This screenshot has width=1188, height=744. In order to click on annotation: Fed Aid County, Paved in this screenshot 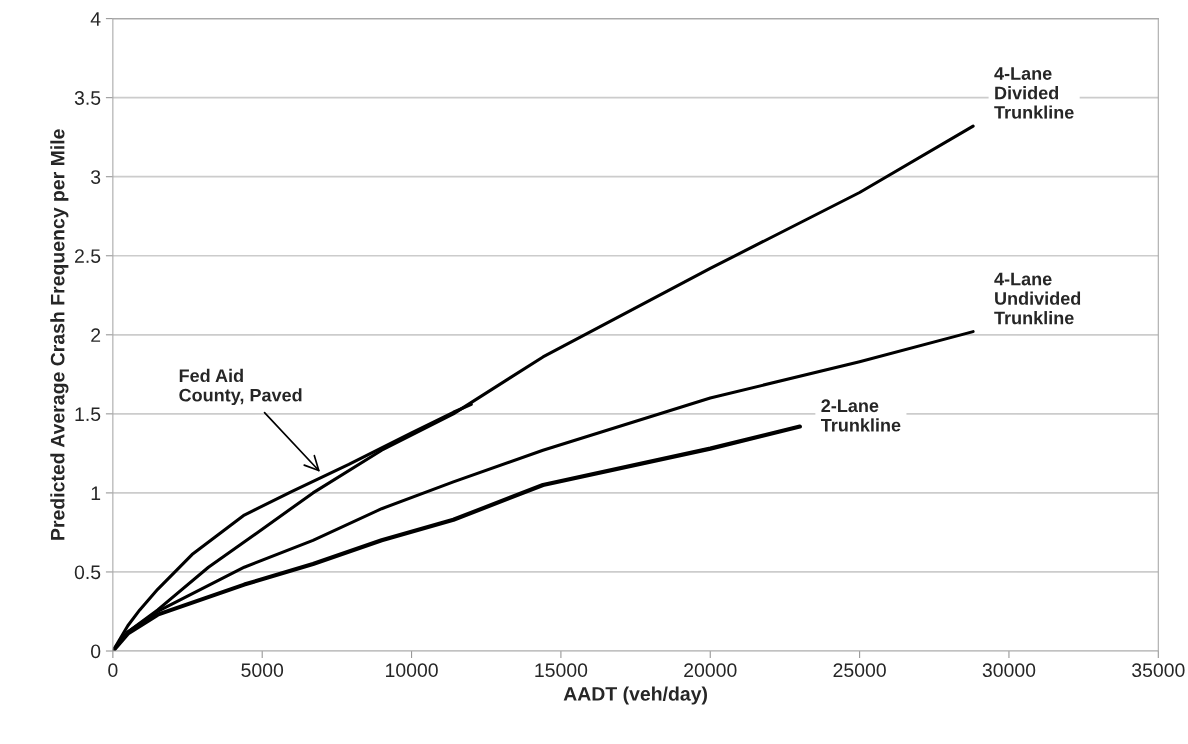, I will do `click(240, 387)`.